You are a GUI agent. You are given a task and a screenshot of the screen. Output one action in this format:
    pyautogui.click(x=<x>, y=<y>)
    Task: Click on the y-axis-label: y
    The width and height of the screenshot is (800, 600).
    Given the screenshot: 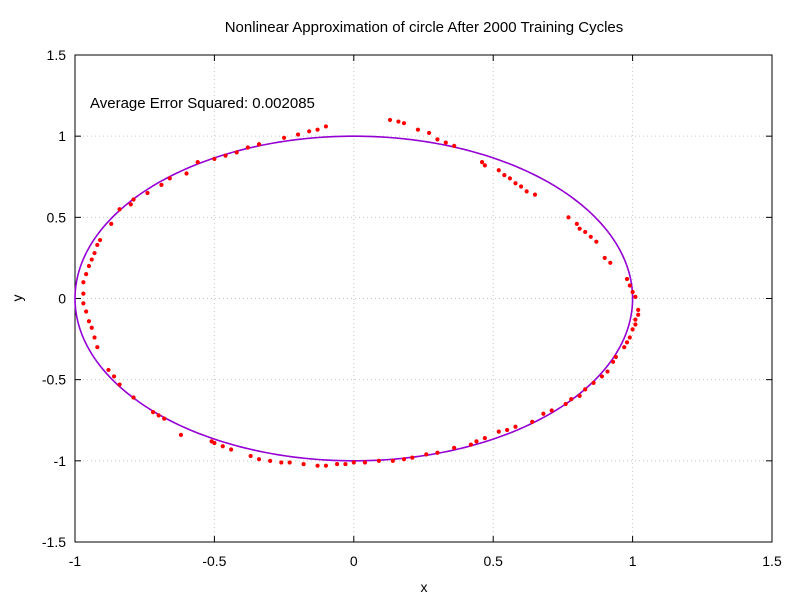 What is the action you would take?
    pyautogui.click(x=17, y=298)
    